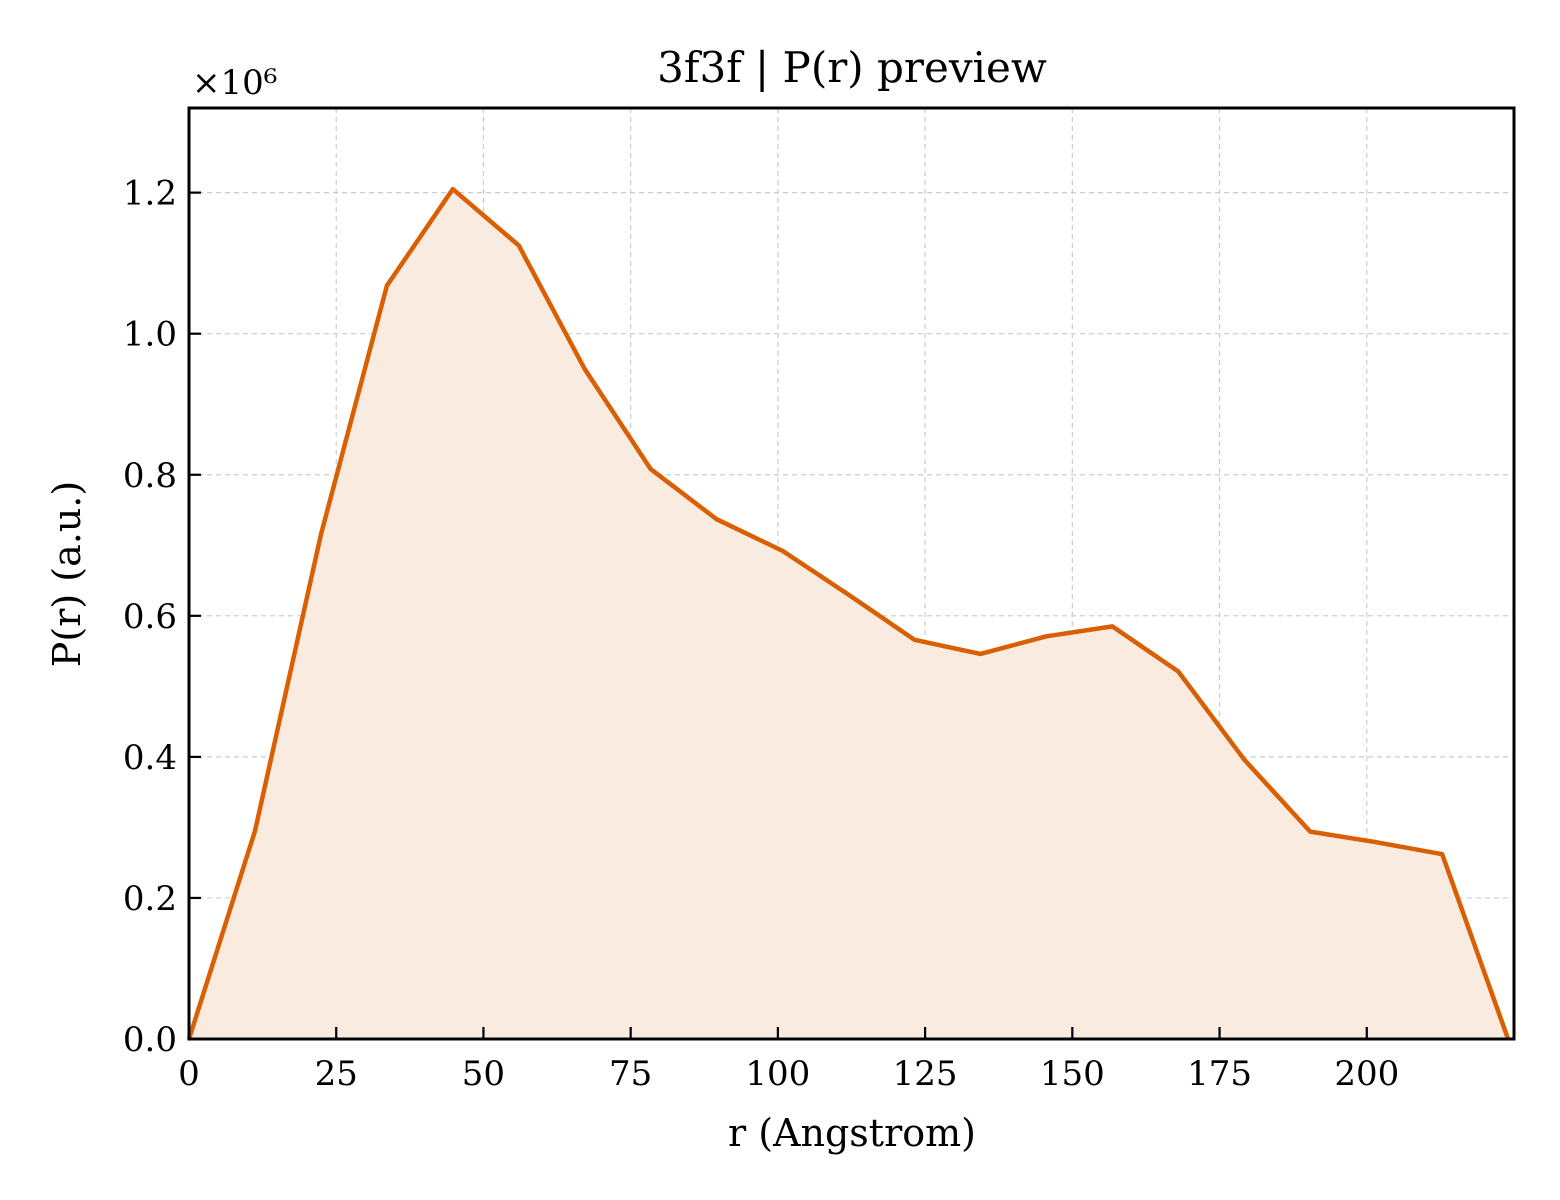 Image resolution: width=1560 pixels, height=1200 pixels. Describe the element at coordinates (483, 1074) in the screenshot. I see `x-tick-label: 50` at that location.